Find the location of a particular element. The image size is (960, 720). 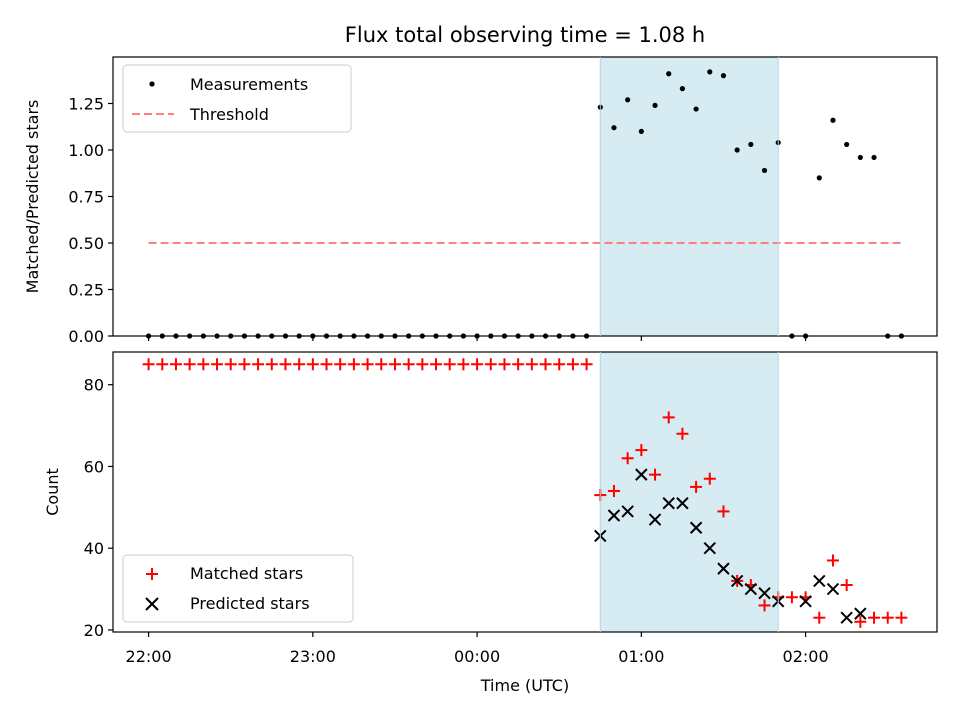

y-tick-label: 1.00 is located at coordinates (86, 150).